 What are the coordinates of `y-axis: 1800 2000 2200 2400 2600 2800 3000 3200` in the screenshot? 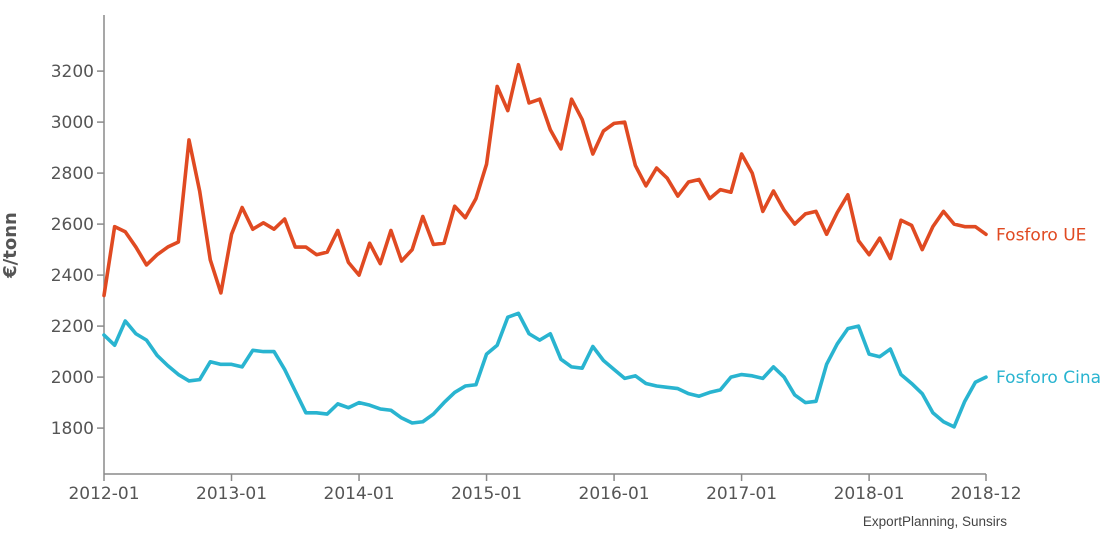 It's located at (78, 244).